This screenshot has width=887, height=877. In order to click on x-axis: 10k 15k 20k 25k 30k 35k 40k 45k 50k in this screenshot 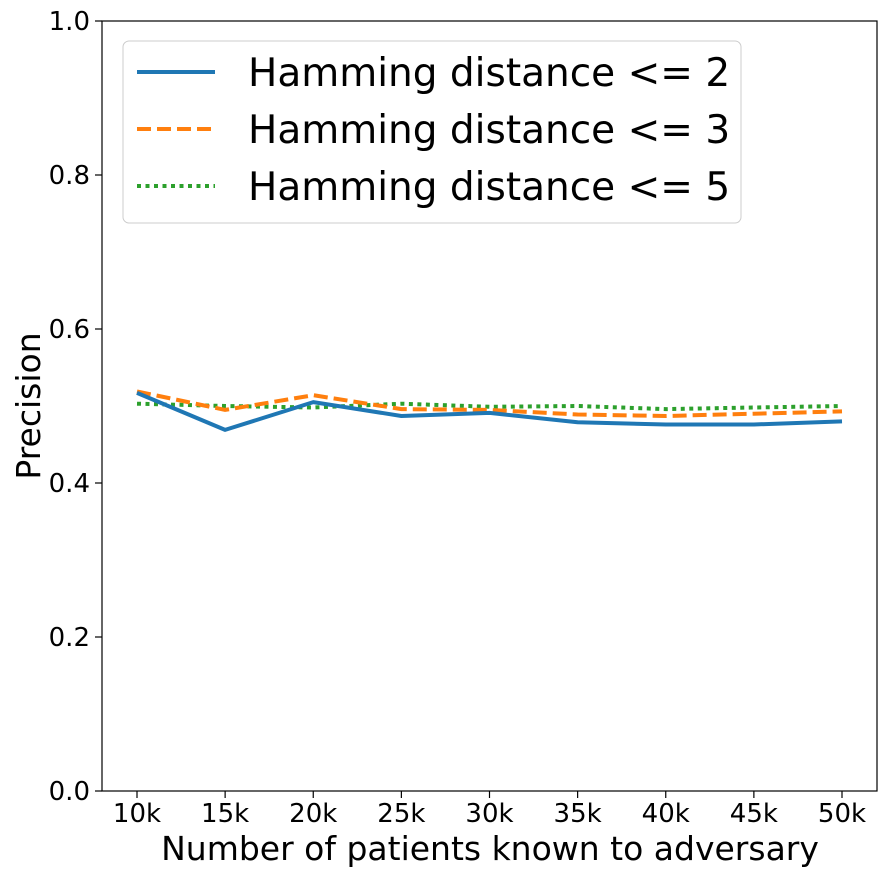, I will do `click(489, 810)`.